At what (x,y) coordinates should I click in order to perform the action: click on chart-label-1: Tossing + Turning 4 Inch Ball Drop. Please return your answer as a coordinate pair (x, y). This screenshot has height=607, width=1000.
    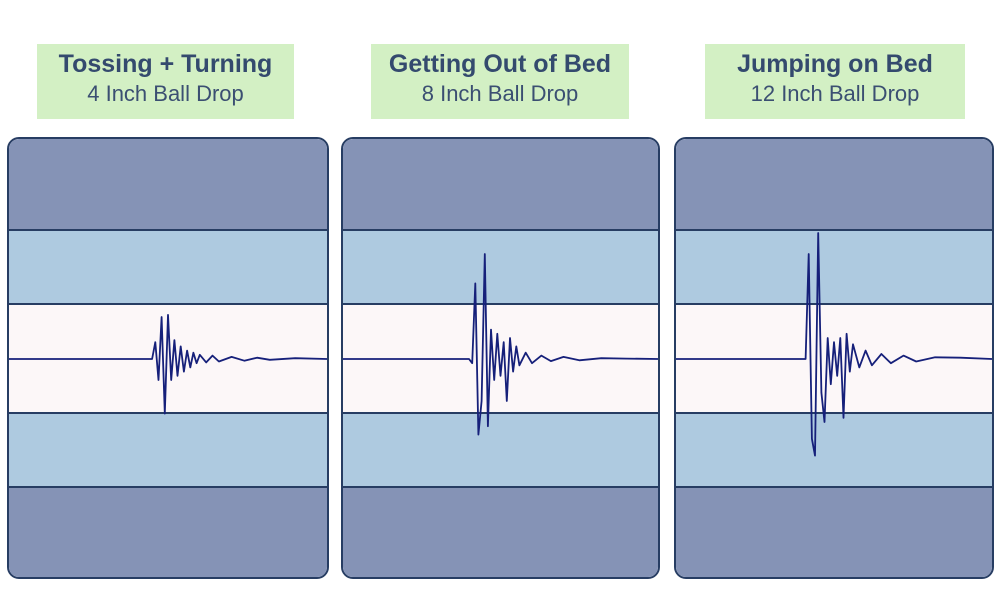
    Looking at the image, I should click on (165, 81).